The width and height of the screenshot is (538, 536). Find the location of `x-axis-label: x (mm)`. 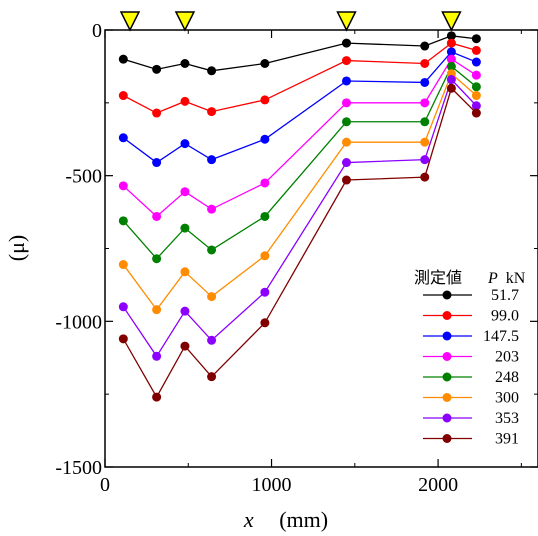

x-axis-label: x (mm) is located at coordinates (285, 519).